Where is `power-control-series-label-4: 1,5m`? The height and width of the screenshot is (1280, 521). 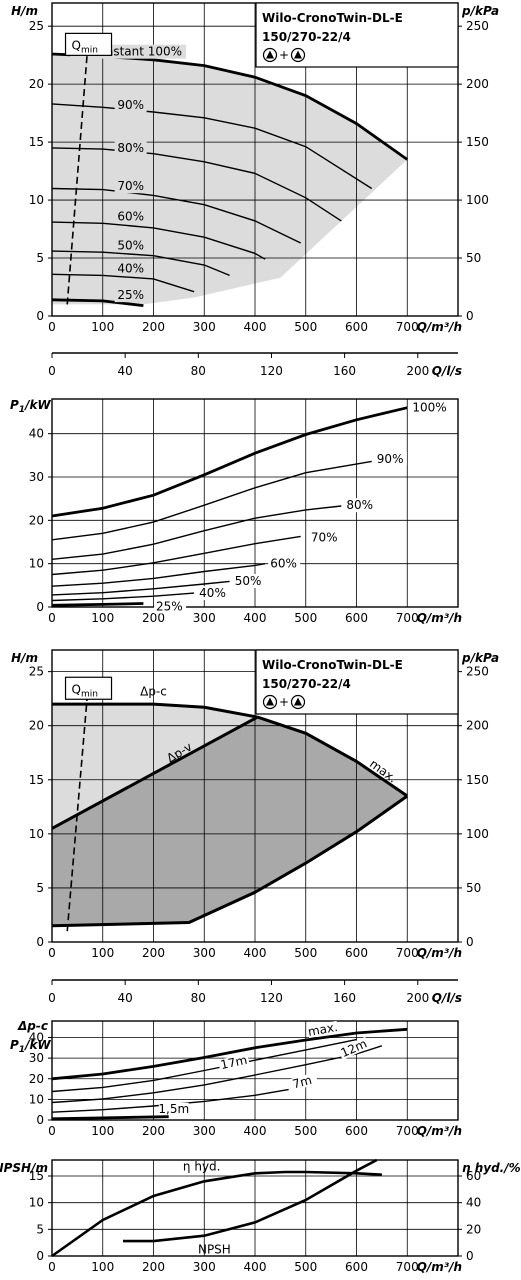 power-control-series-label-4: 1,5m is located at coordinates (173, 1109).